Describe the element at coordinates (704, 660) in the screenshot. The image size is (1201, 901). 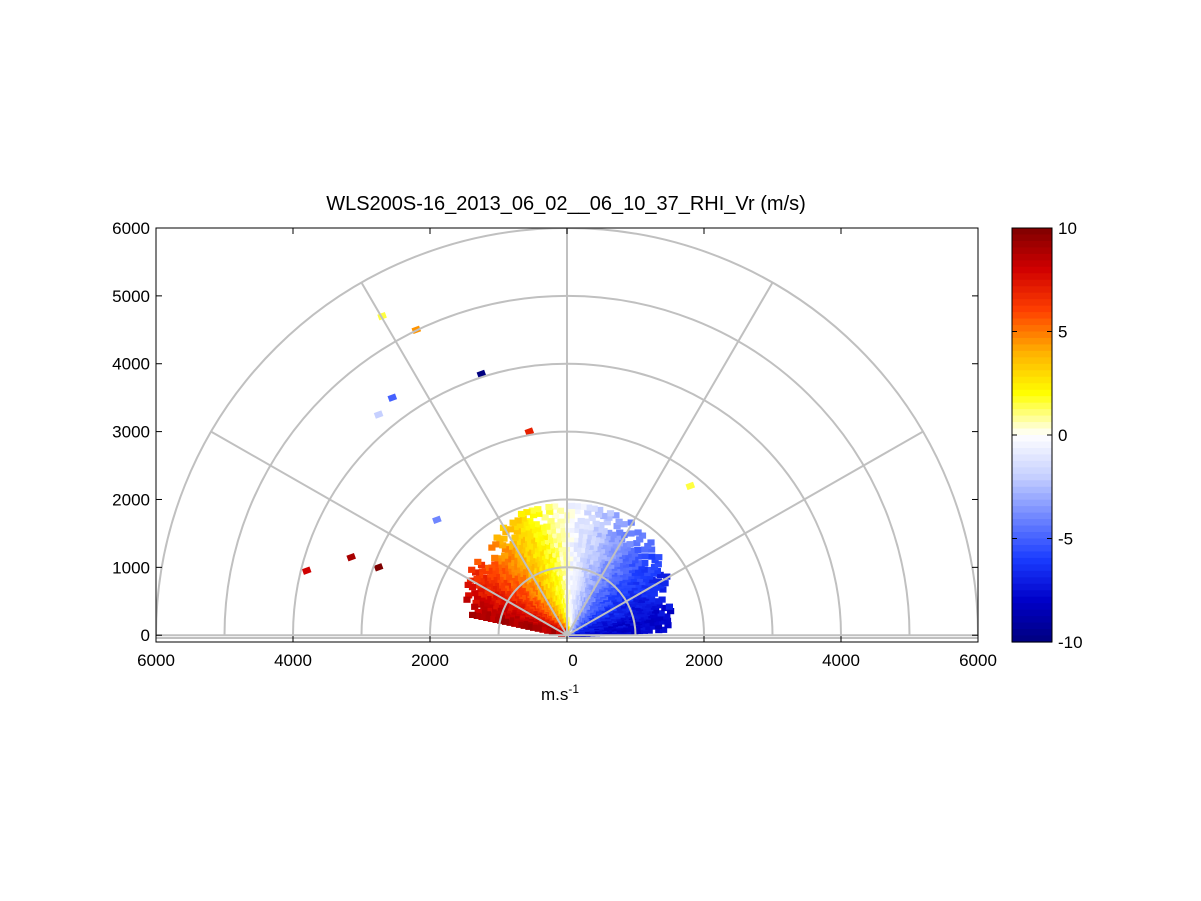
I see `x-tick-label: 2000` at that location.